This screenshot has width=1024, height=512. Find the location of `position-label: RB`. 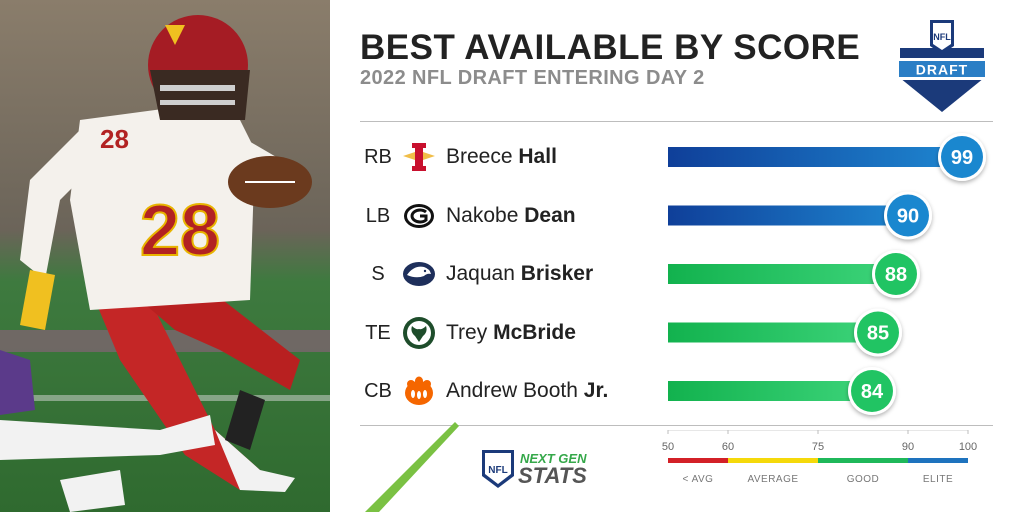

position-label: RB is located at coordinates (378, 157).